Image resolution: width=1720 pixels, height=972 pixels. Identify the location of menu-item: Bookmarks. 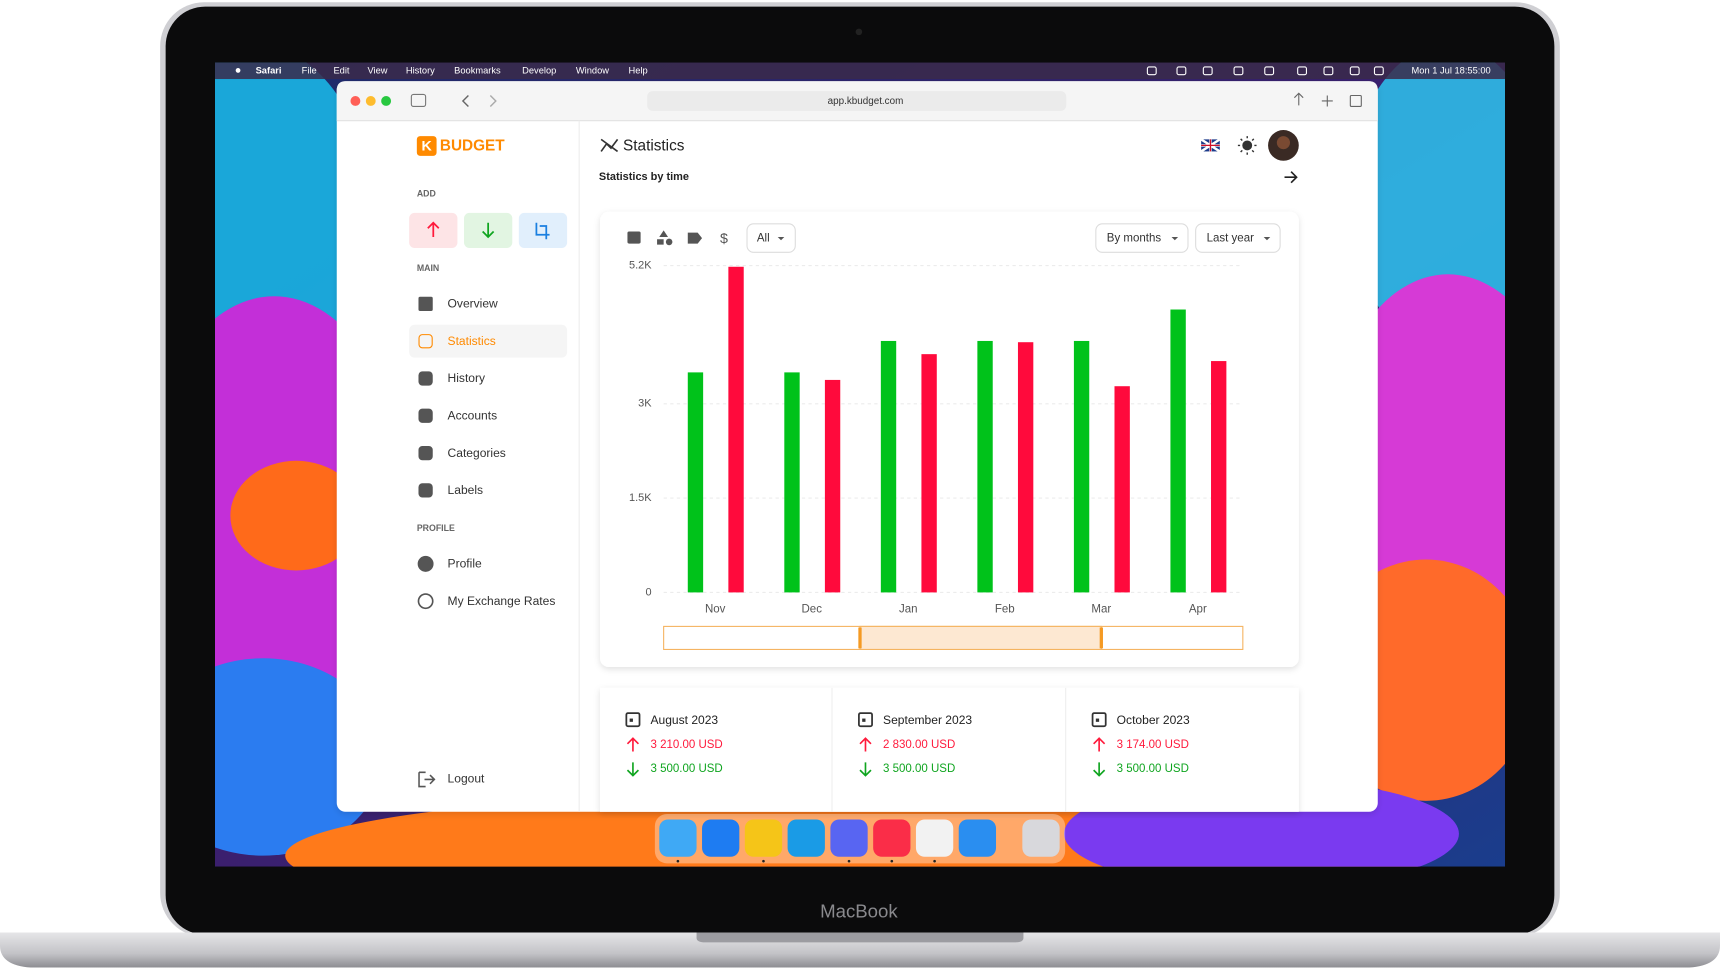
(477, 70).